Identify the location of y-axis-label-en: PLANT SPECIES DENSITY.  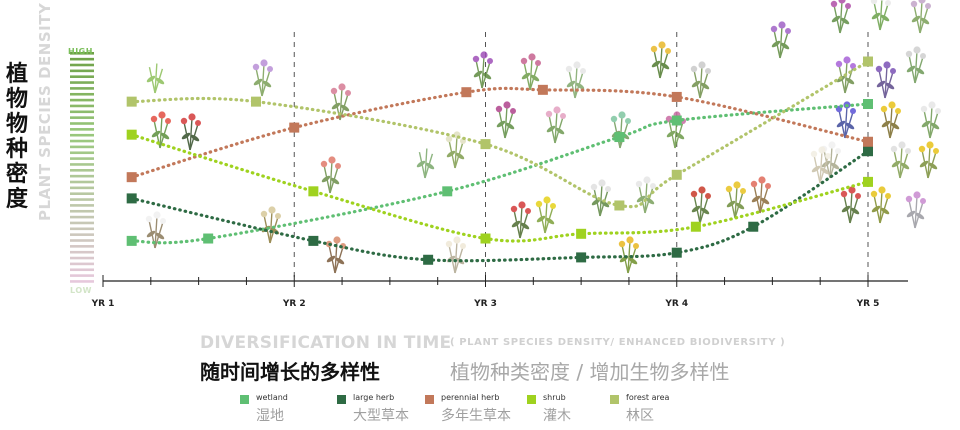
(45, 111).